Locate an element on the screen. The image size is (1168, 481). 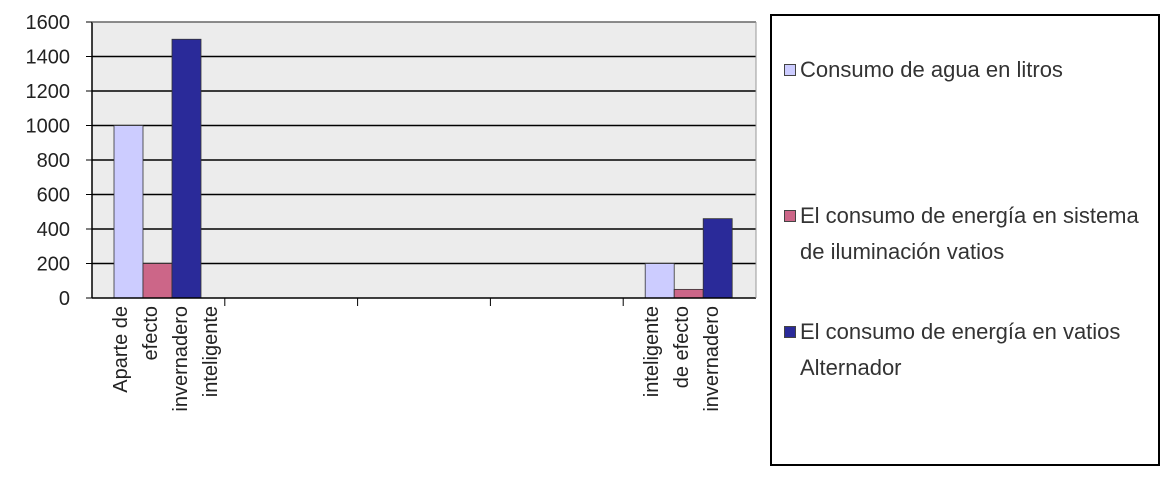
y-tick-label: 200 is located at coordinates (53, 265).